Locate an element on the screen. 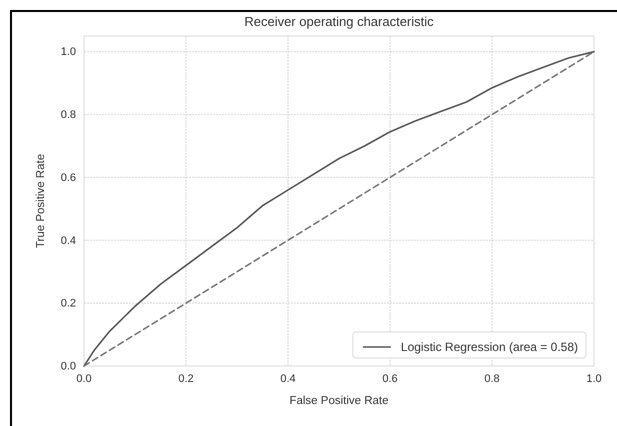 Image resolution: width=617 pixels, height=426 pixels. y-axis-title: True Positive Rate is located at coordinates (41, 201).